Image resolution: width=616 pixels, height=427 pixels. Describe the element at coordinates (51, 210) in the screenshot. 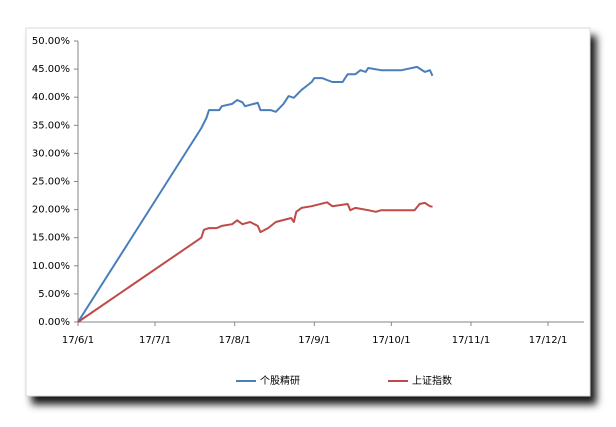

I see `y-tick-label: 20.00%` at that location.